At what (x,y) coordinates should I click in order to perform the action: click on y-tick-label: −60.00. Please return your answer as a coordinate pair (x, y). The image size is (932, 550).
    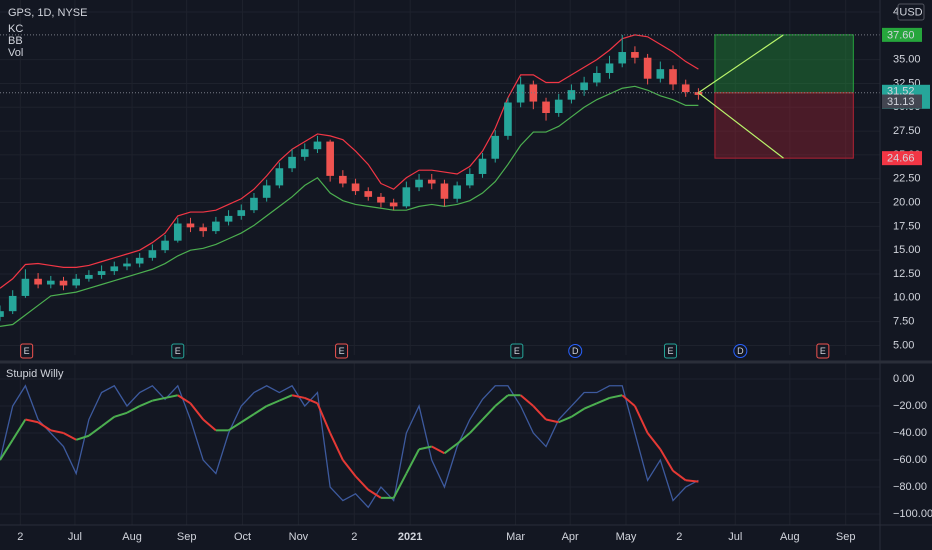
    Looking at the image, I should click on (910, 460).